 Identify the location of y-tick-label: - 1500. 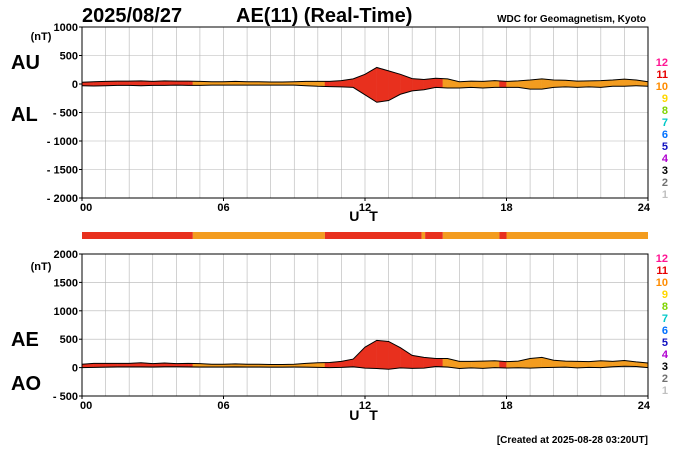
(62, 171).